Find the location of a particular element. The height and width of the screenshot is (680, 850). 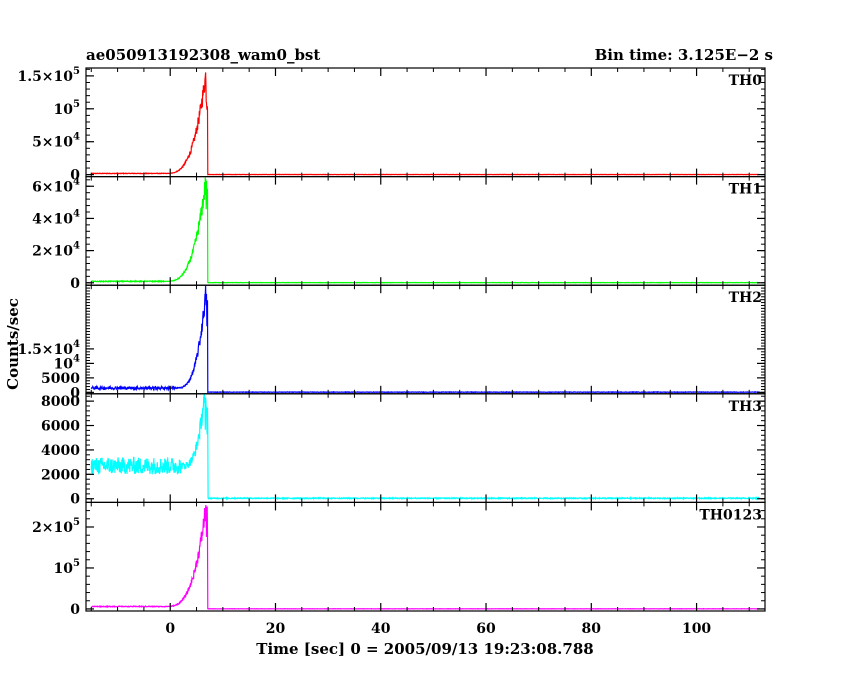

x-axis: 0 20 40 60 80 100 is located at coordinates (438, 629).